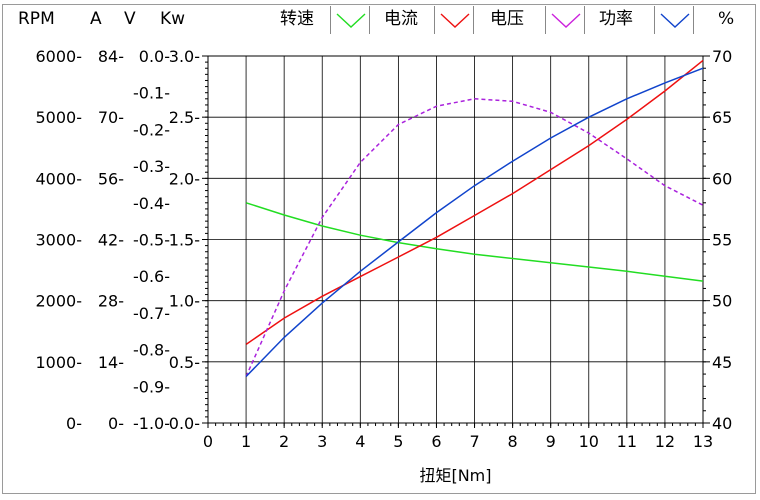 The width and height of the screenshot is (760, 500). I want to click on right-tick-label: 70, so click(722, 56).